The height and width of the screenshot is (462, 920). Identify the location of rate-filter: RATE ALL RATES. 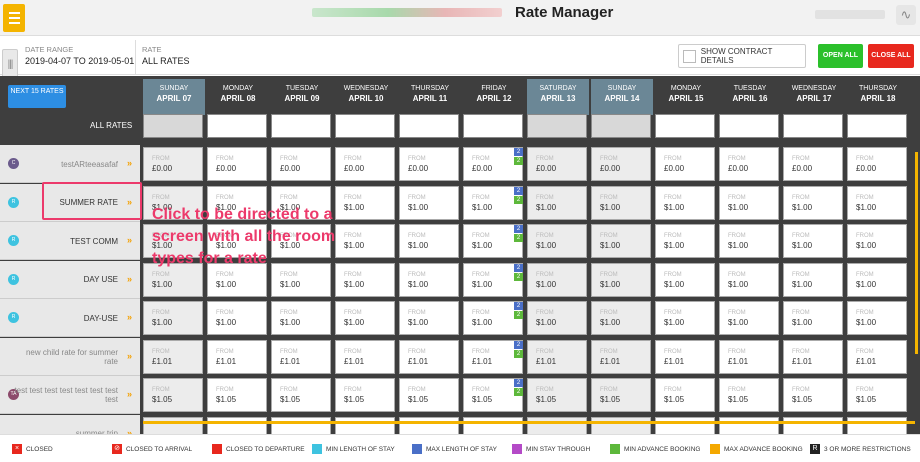
(166, 55).